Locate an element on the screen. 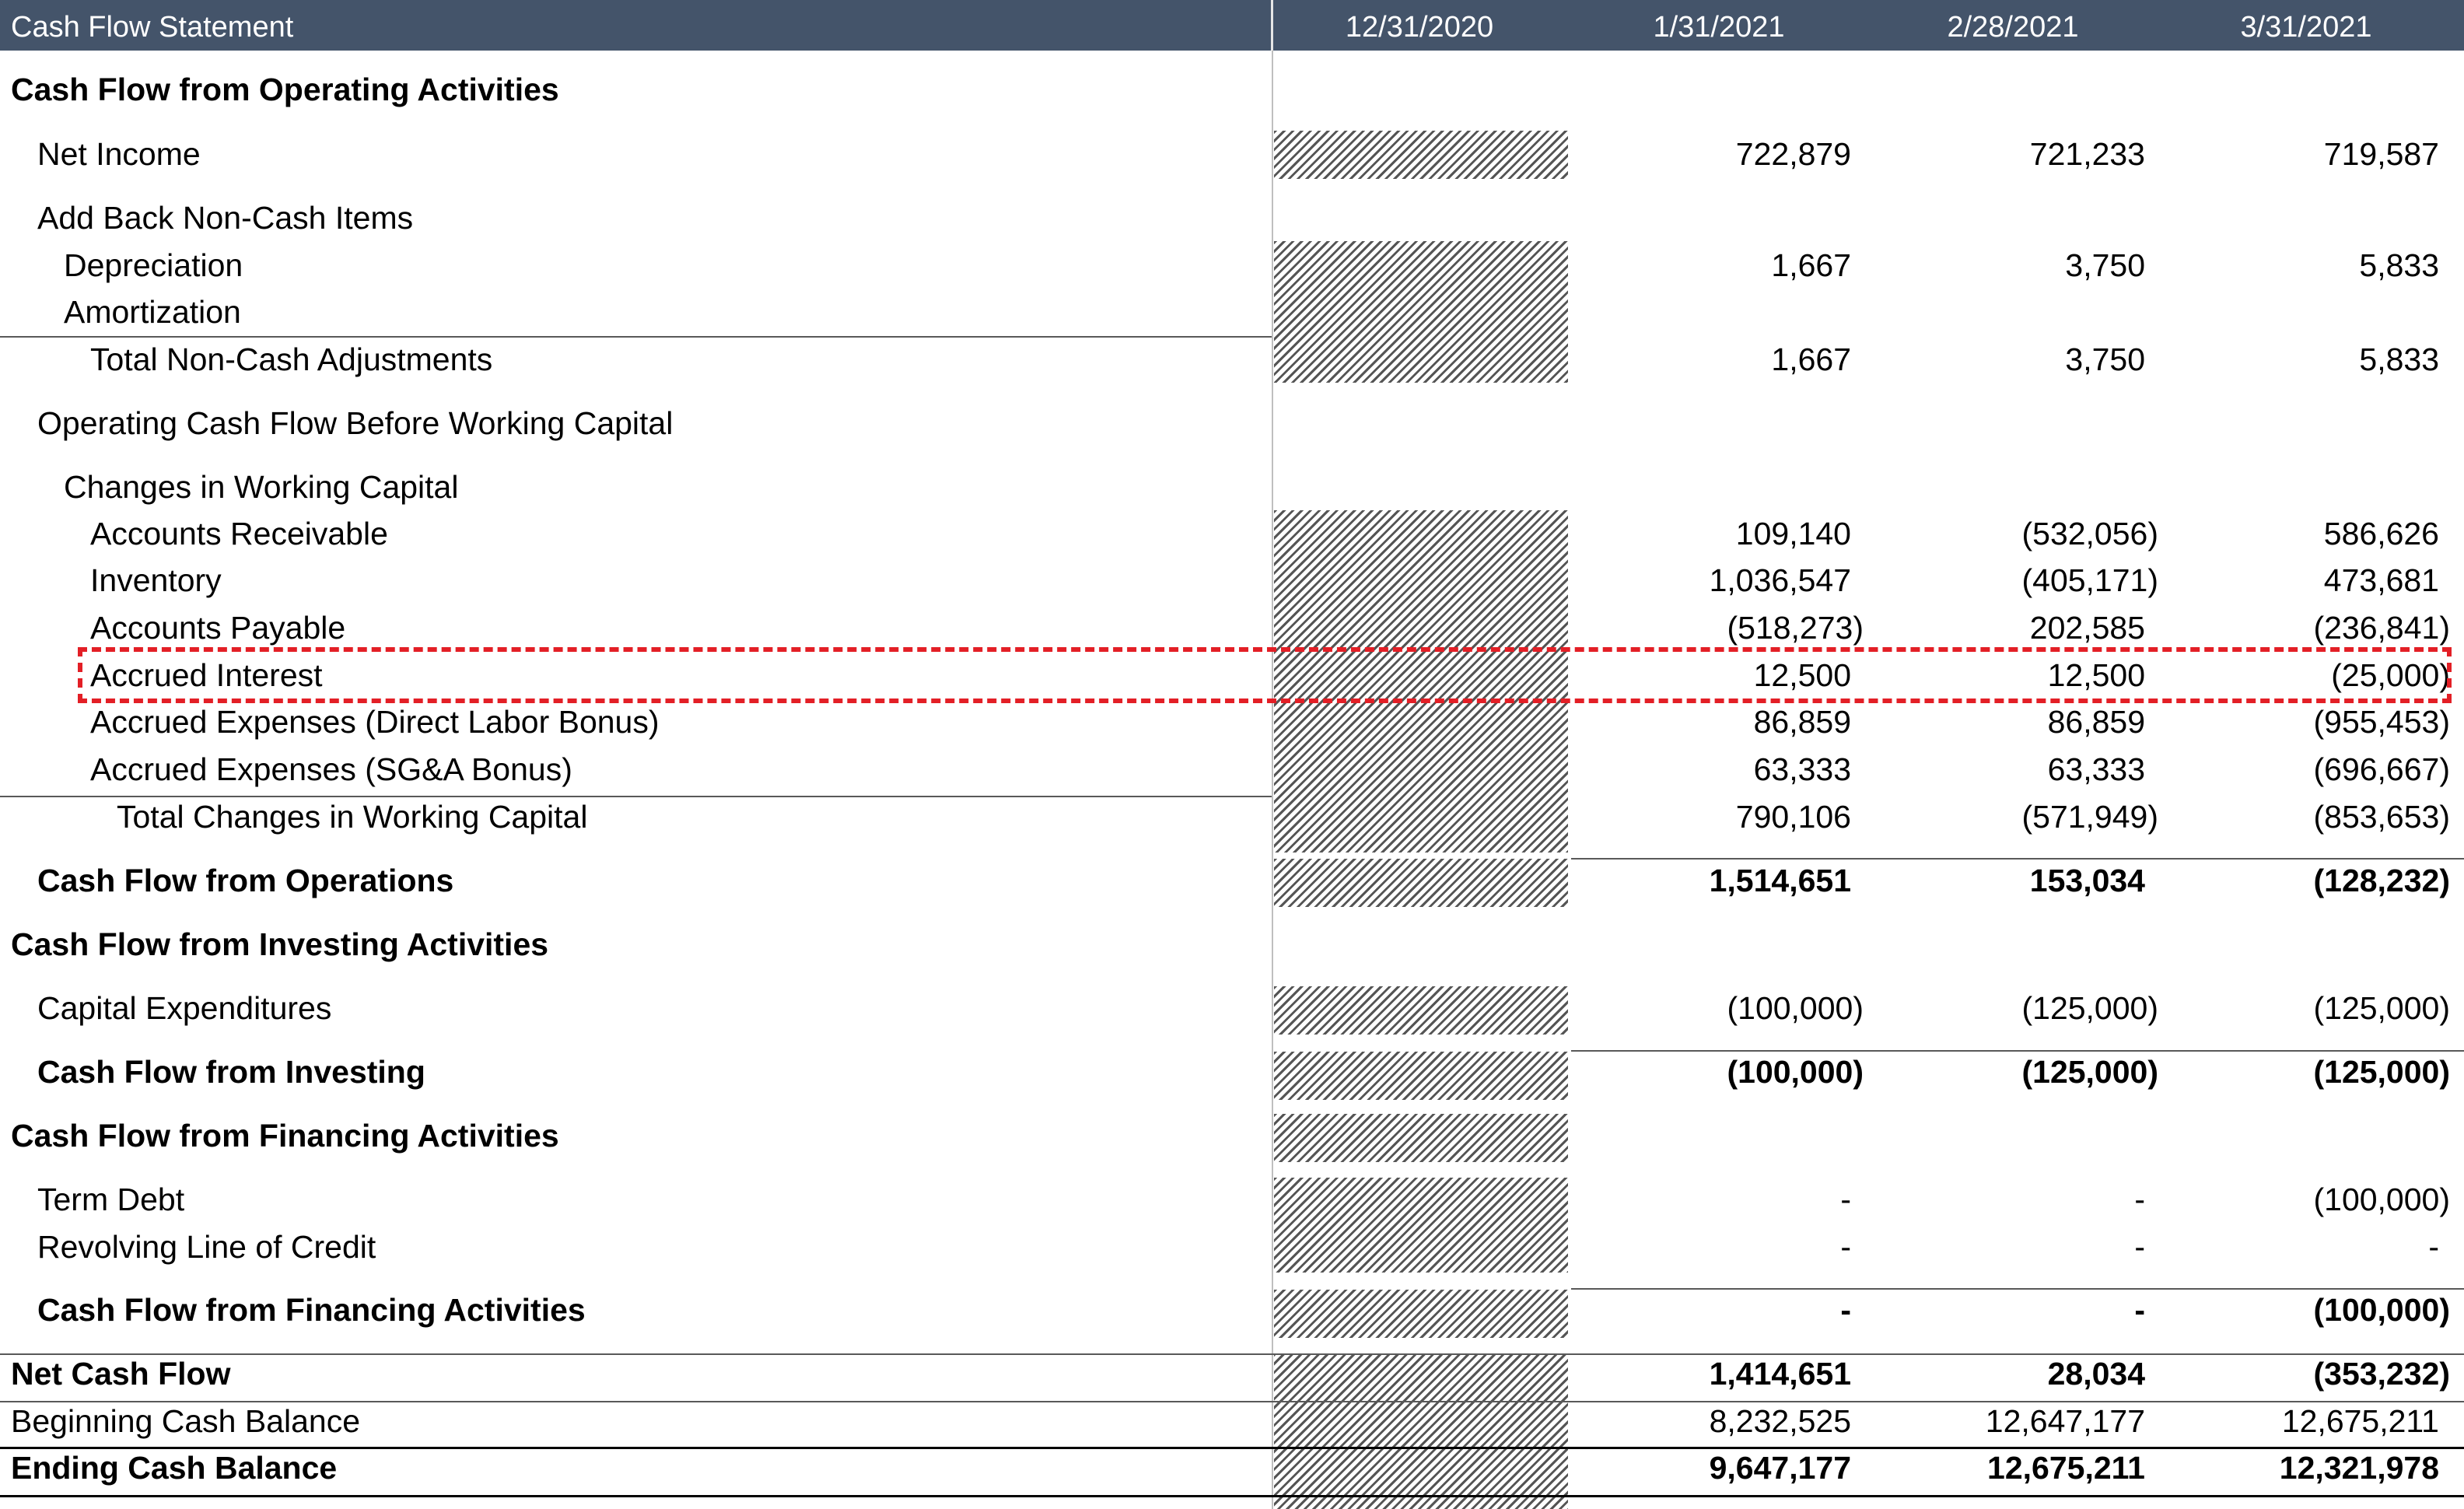 The height and width of the screenshot is (1509, 2464). value-cell: (955,453) is located at coordinates (2381, 722).